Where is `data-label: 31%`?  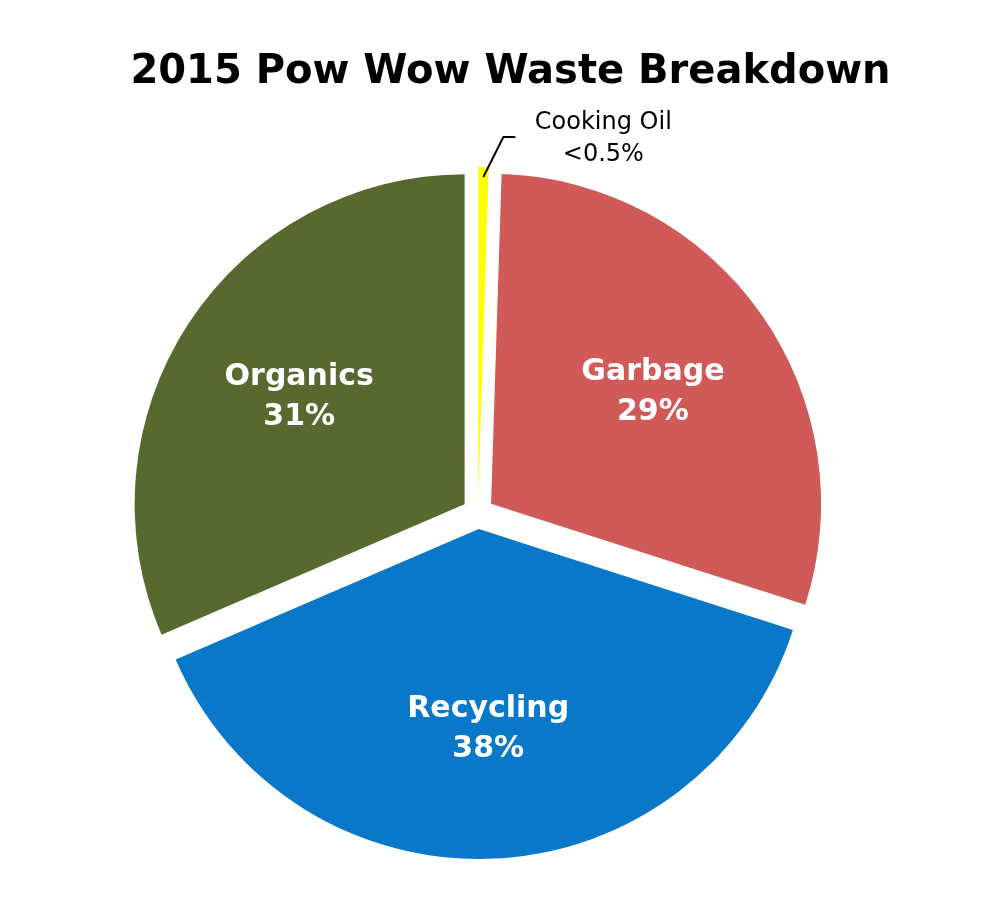 data-label: 31% is located at coordinates (299, 415).